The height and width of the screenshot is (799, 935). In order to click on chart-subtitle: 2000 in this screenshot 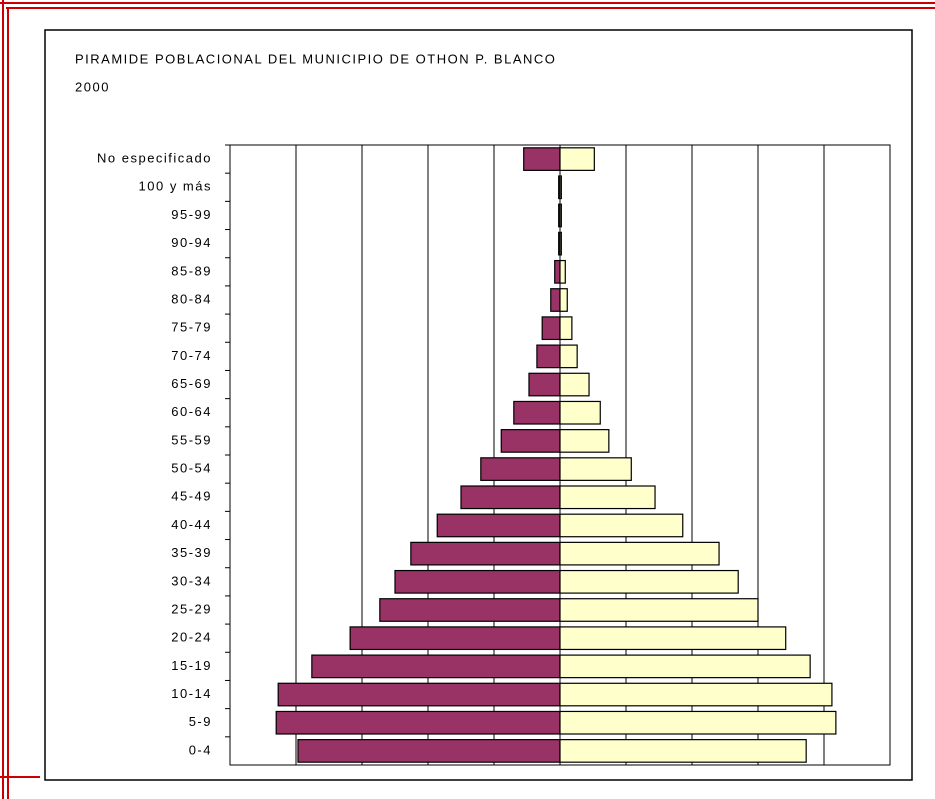, I will do `click(92, 86)`.